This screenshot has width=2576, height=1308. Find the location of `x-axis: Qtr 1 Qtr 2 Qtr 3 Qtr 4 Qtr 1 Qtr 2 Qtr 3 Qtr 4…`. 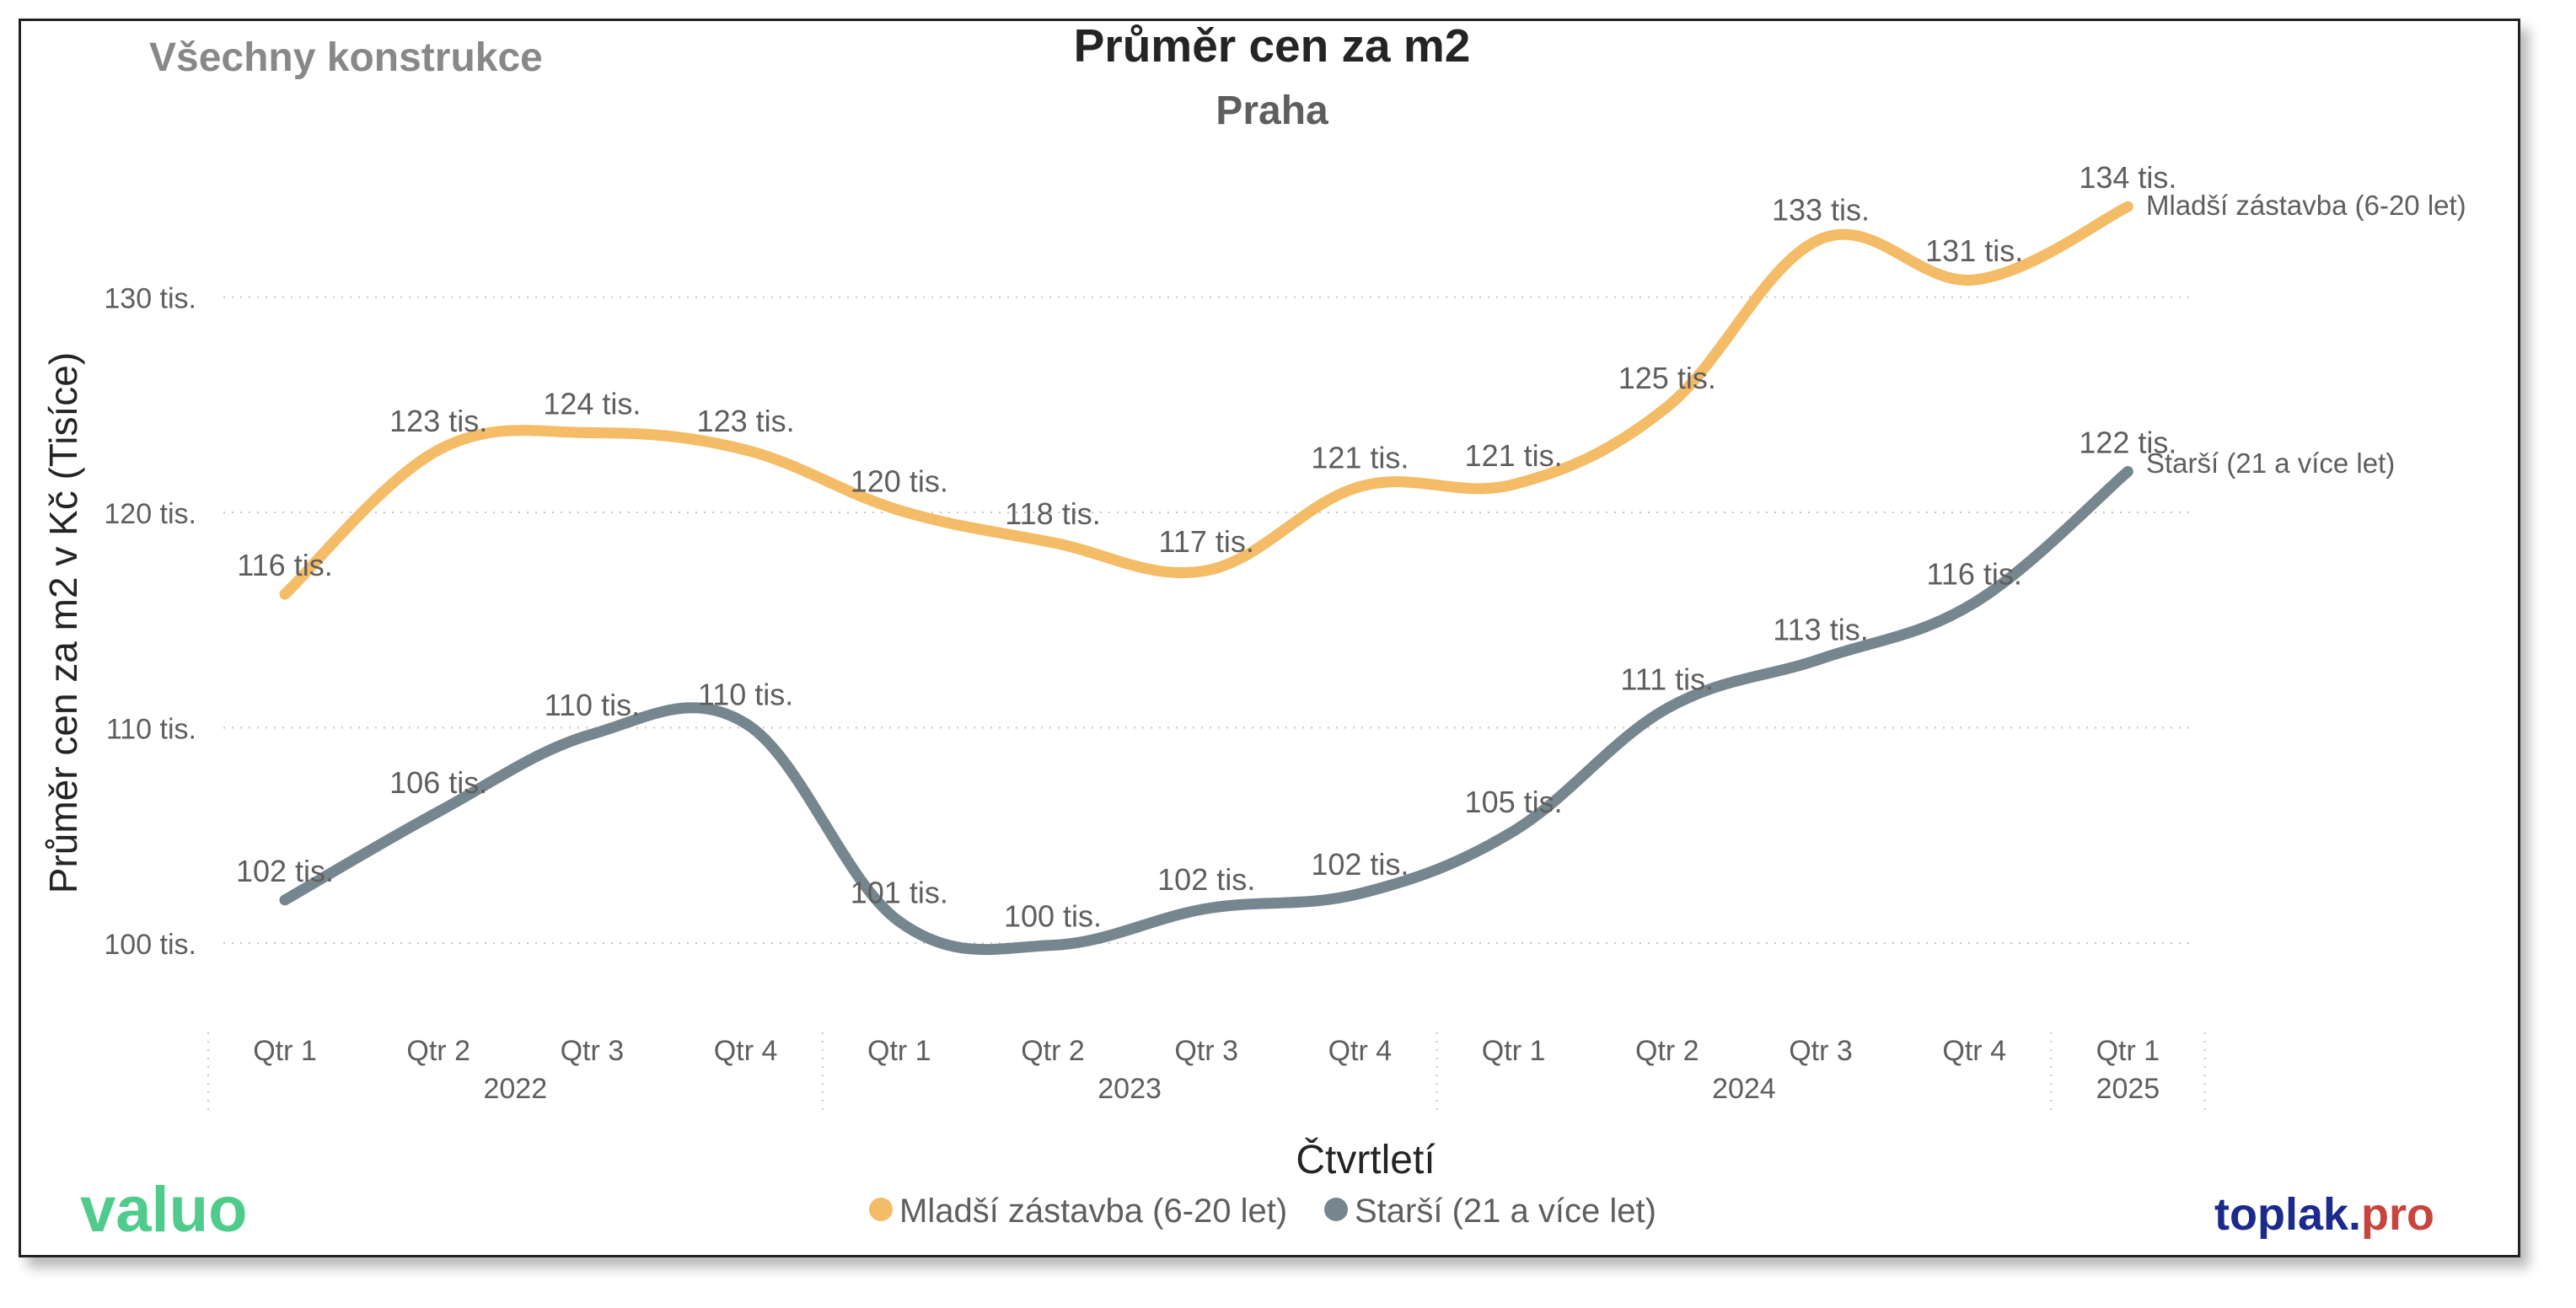

x-axis: Qtr 1 Qtr 2 Qtr 3 Qtr 4 Qtr 1 Qtr 2 Qtr 3 Qtr 4… is located at coordinates (1206, 1074).